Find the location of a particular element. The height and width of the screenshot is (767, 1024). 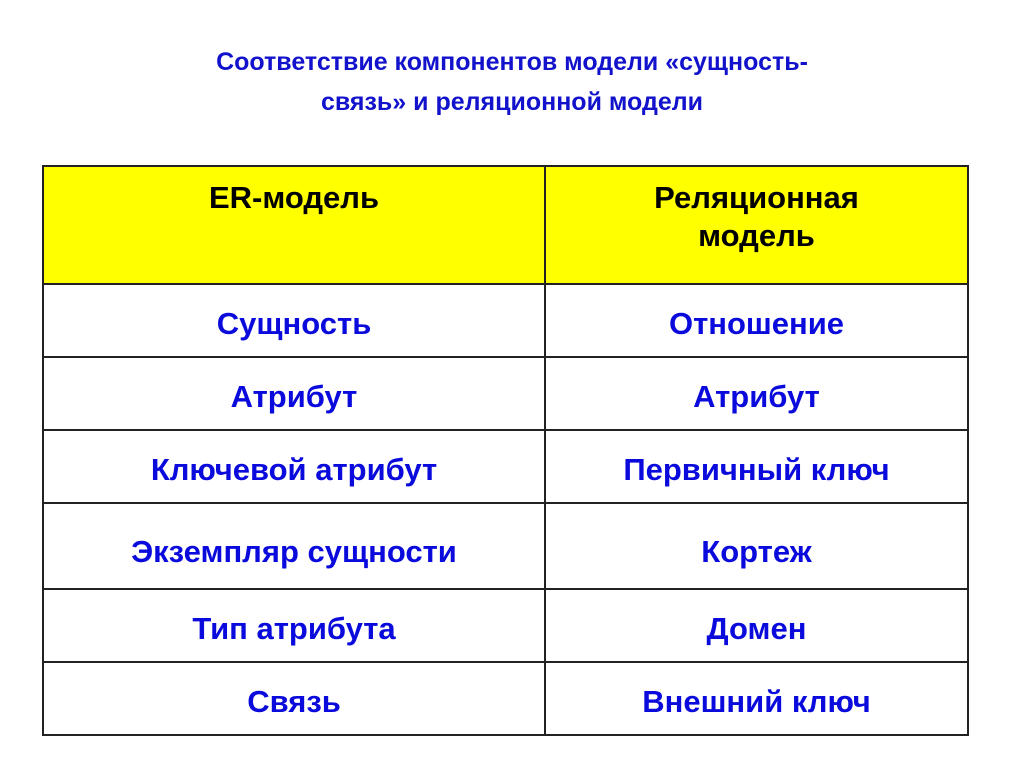

relational-cell: Атрибут is located at coordinates (756, 393).